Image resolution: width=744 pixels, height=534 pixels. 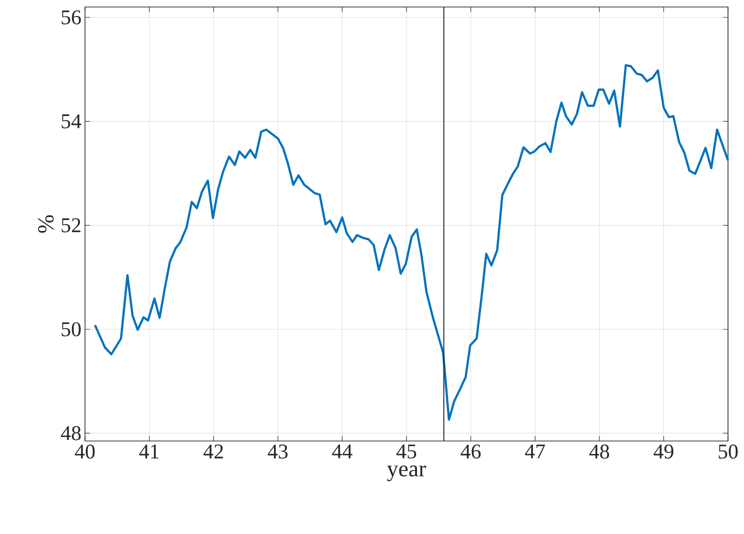 I want to click on x-tick-label: 48, so click(x=599, y=451).